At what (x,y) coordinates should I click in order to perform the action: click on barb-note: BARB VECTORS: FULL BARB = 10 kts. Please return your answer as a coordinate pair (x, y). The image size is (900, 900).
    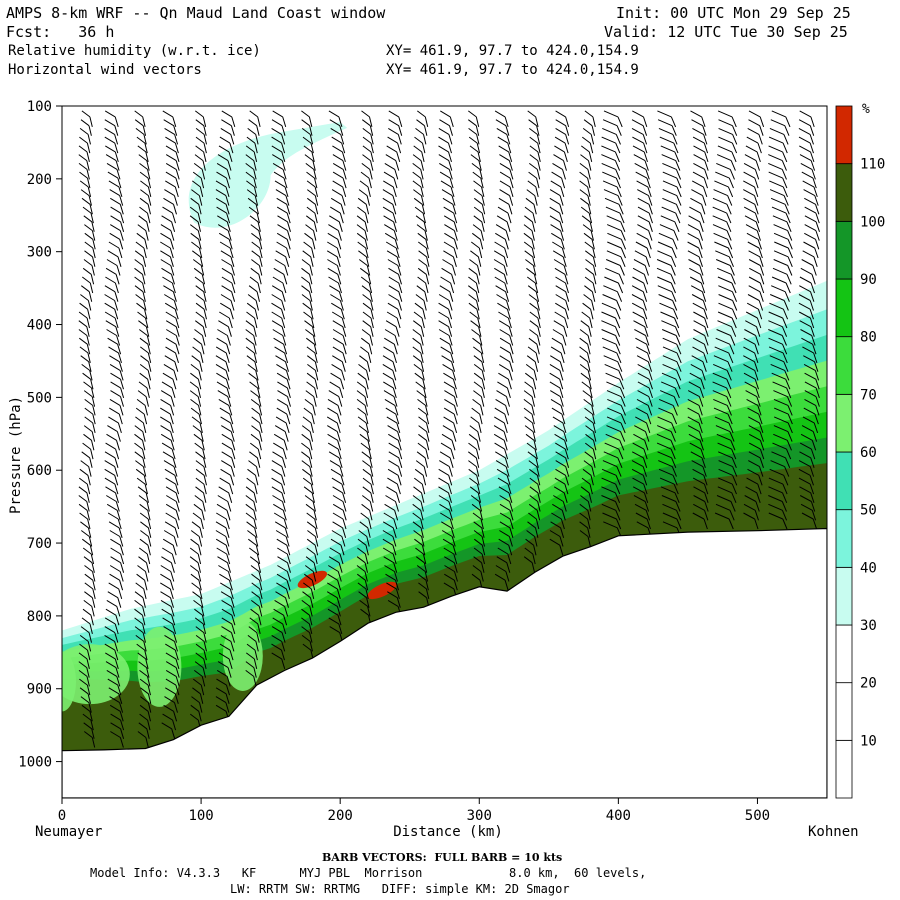
    Looking at the image, I should click on (442, 857).